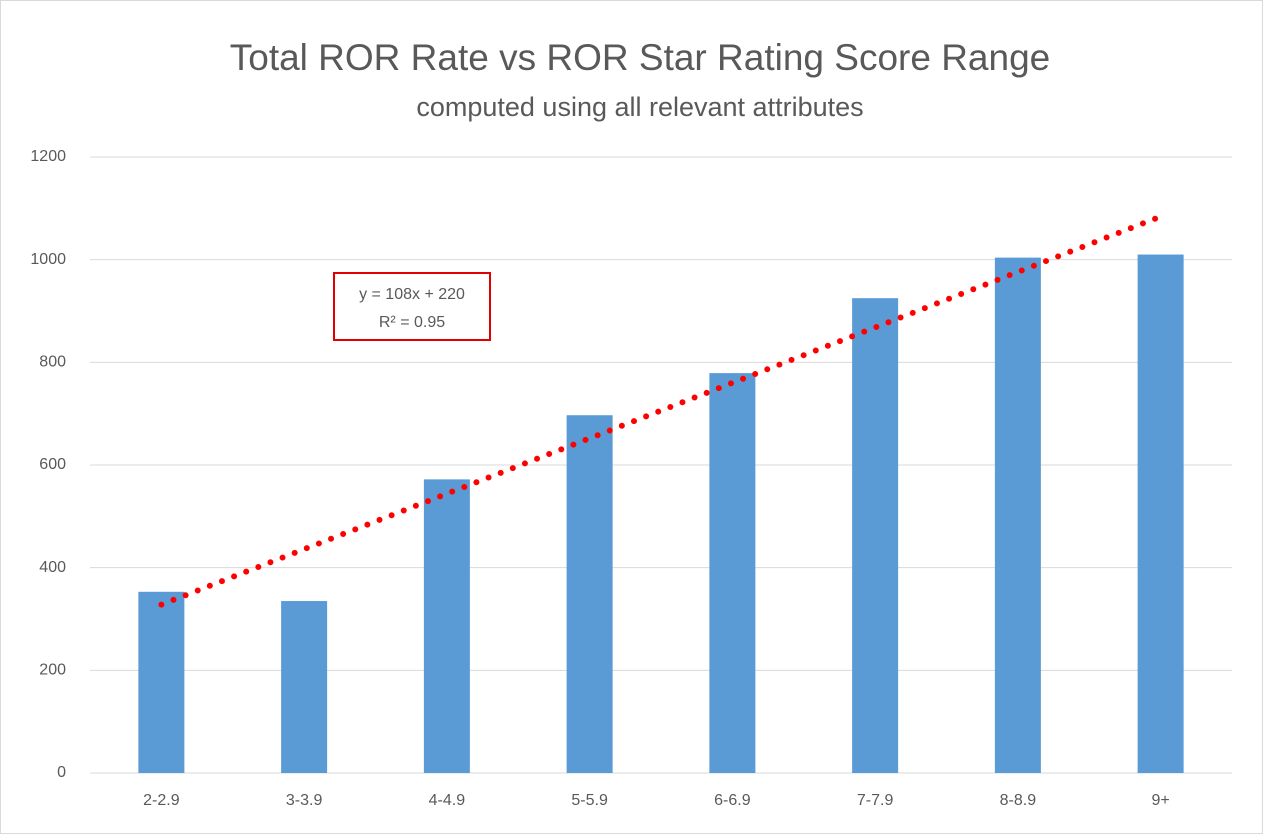 This screenshot has height=834, width=1263. Describe the element at coordinates (412, 306) in the screenshot. I see `equation-box` at that location.